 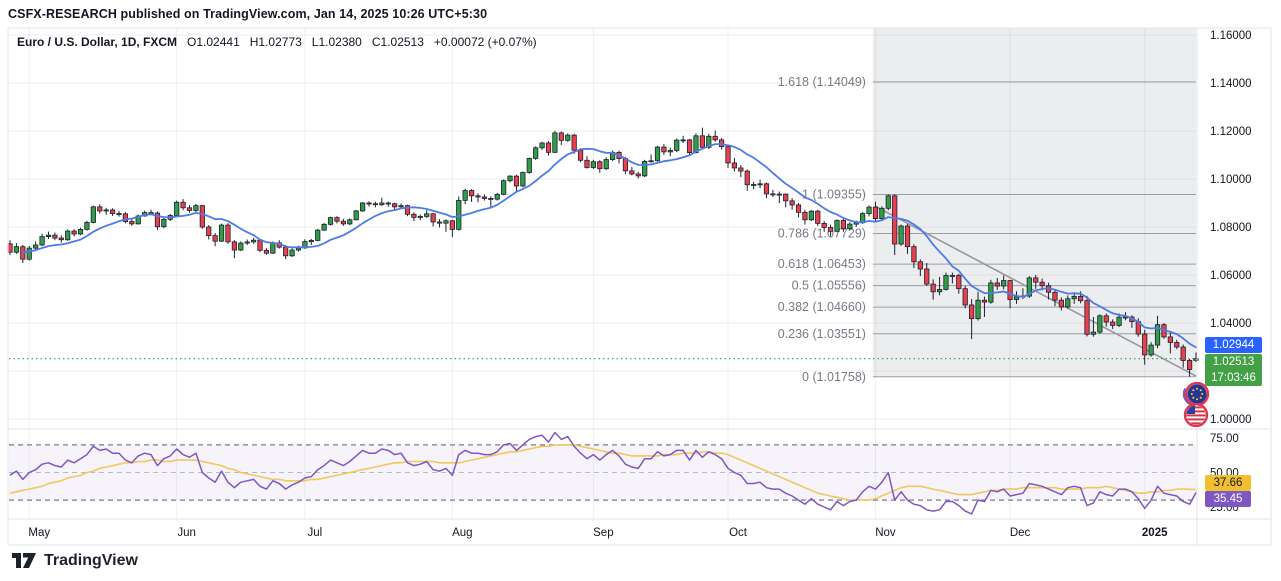 What do you see at coordinates (1155, 533) in the screenshot?
I see `time-axis-label: 2025` at bounding box center [1155, 533].